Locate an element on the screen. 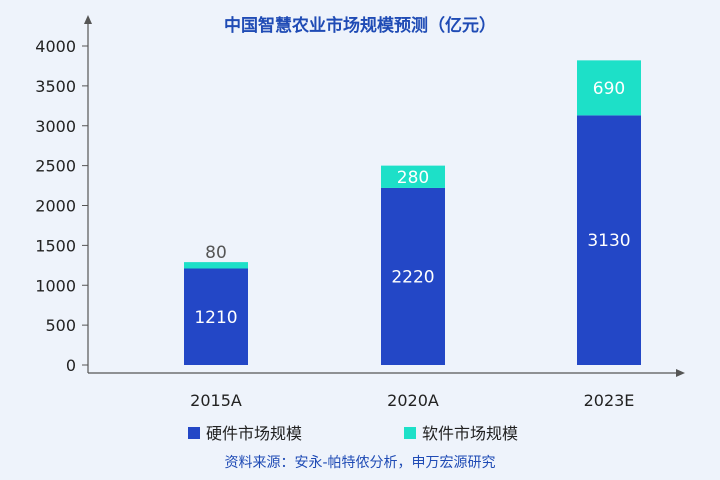 This screenshot has width=720, height=480. source-note: 资料来源：安永-帕特侬分析，申万宏源研究 is located at coordinates (359, 463).